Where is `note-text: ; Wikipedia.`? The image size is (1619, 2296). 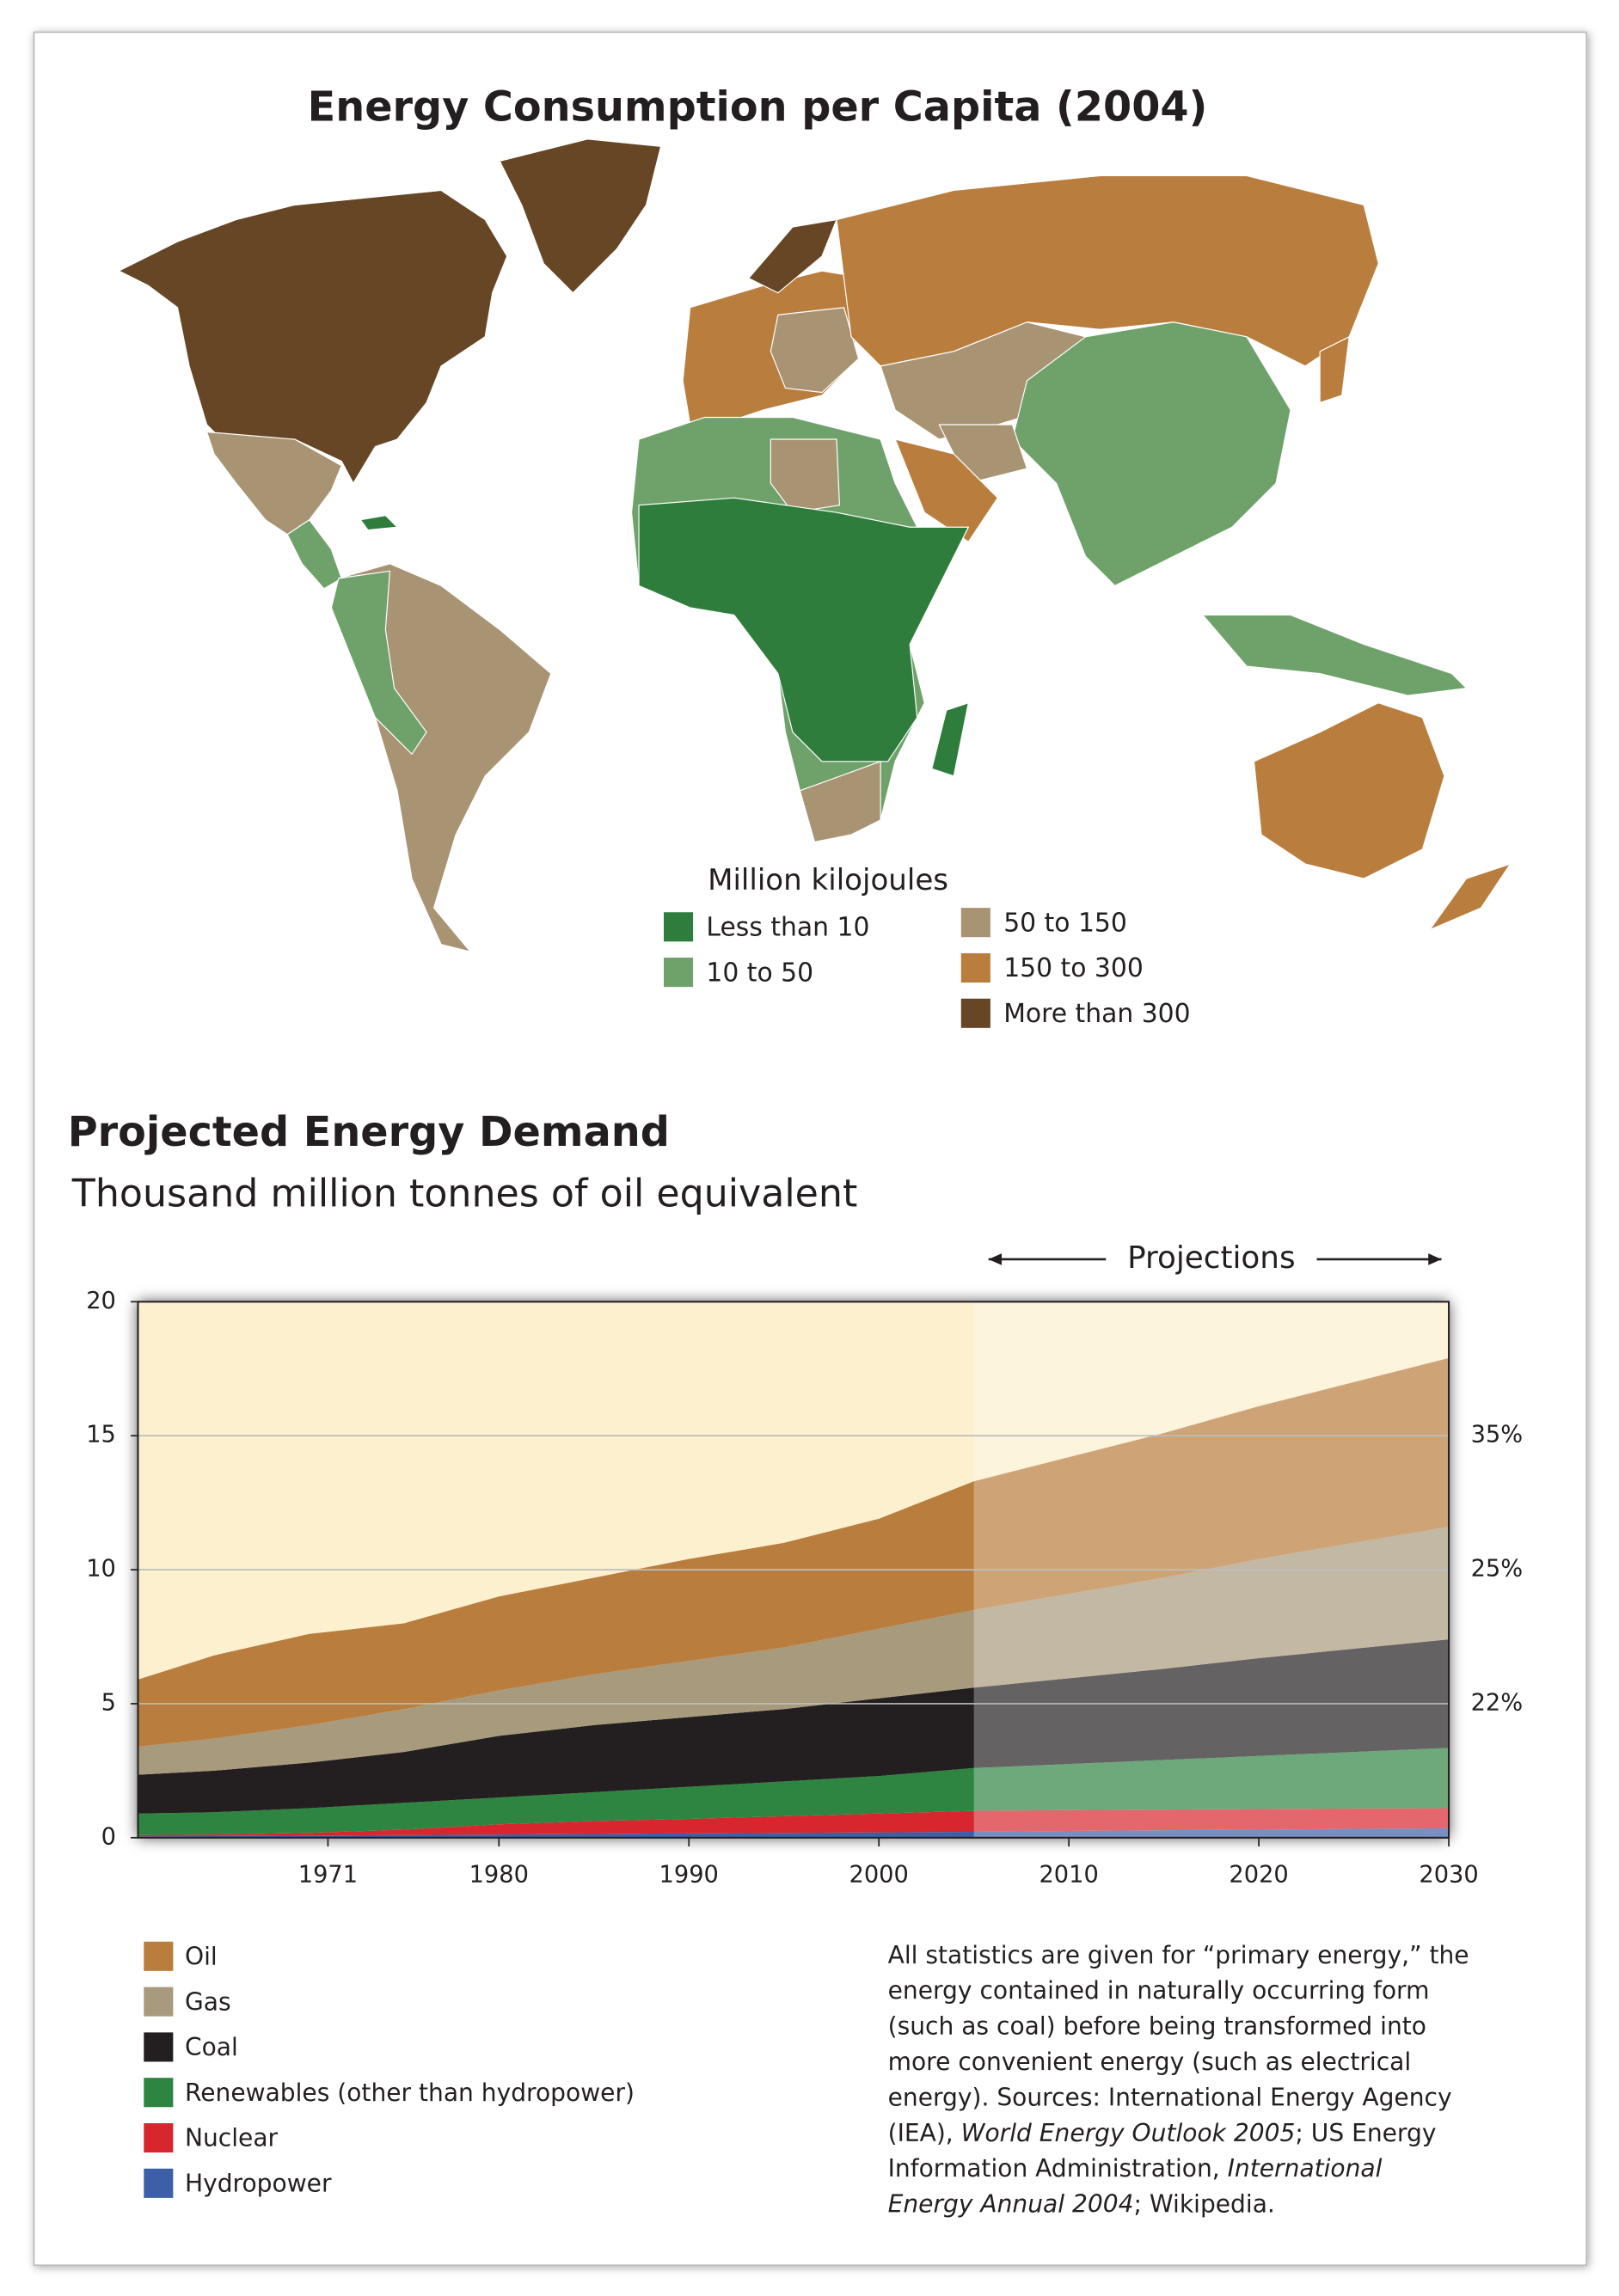
note-text: ; Wikipedia. is located at coordinates (1204, 2204).